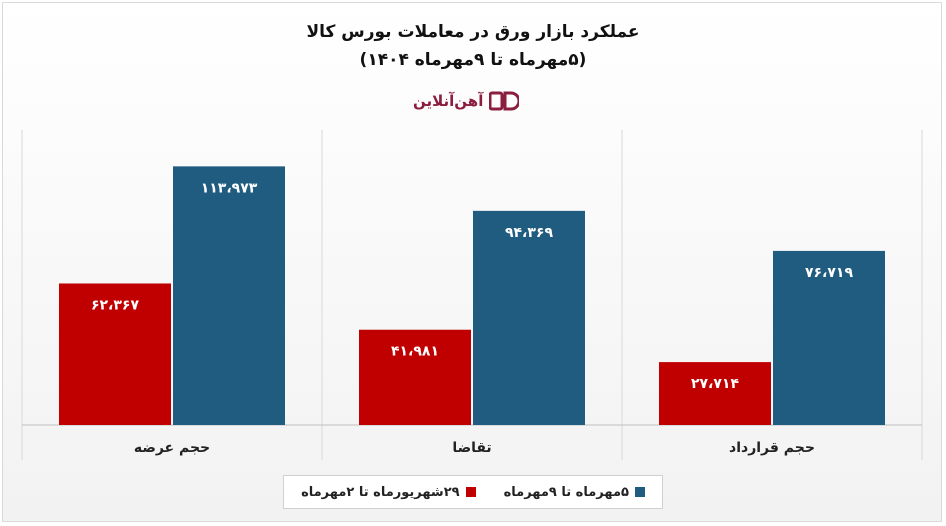 This screenshot has height=526, width=946. I want to click on data-label-0-1: ۴۱،۹۸۱, so click(415, 352).